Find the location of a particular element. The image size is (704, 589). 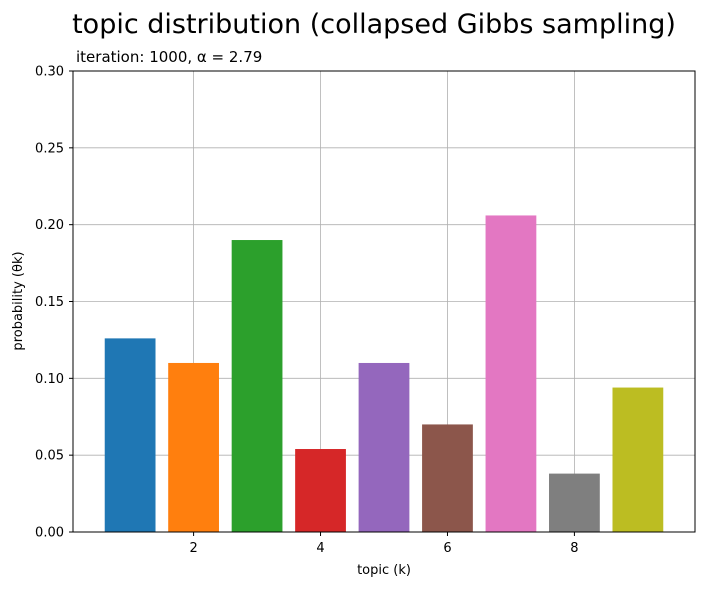

chart-subtitle: iteration: 1000, α = 2.79 is located at coordinates (169, 57).